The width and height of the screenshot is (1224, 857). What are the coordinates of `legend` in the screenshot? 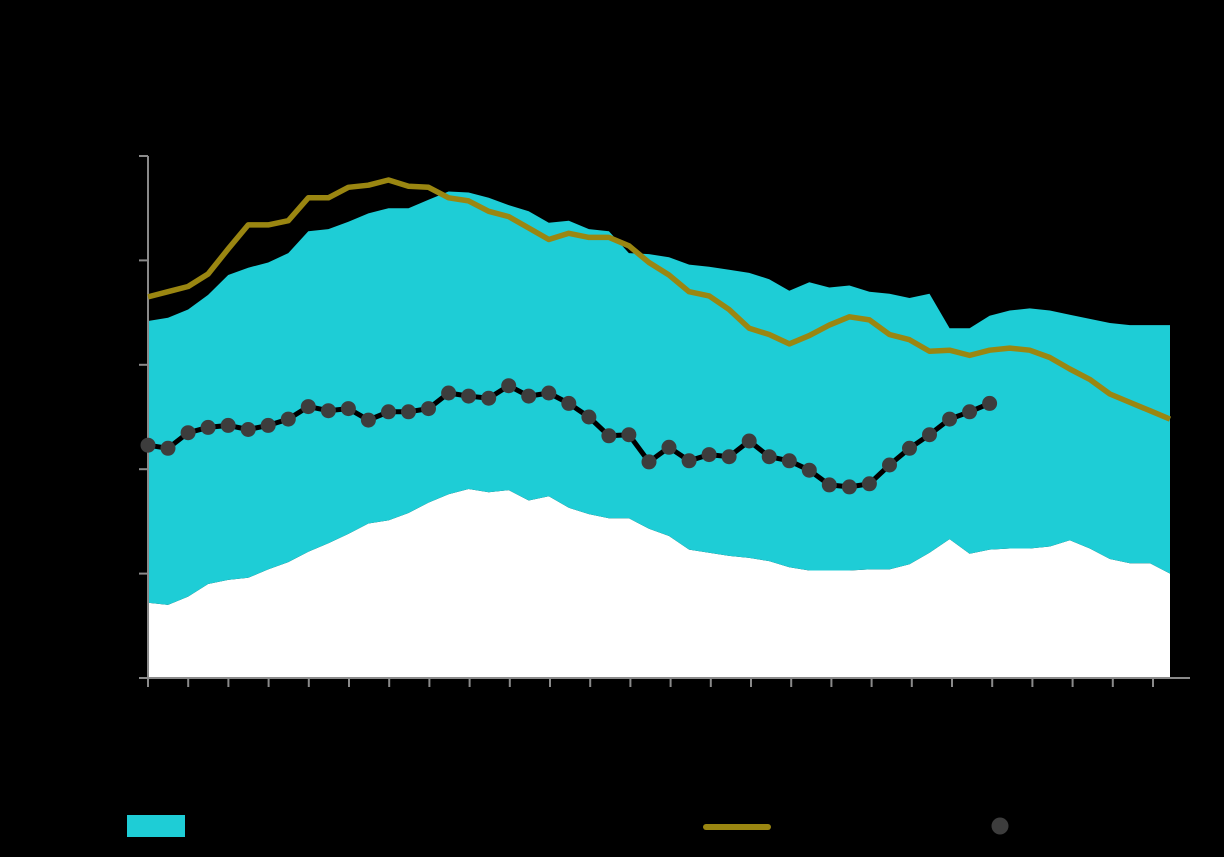 It's located at (568, 826).